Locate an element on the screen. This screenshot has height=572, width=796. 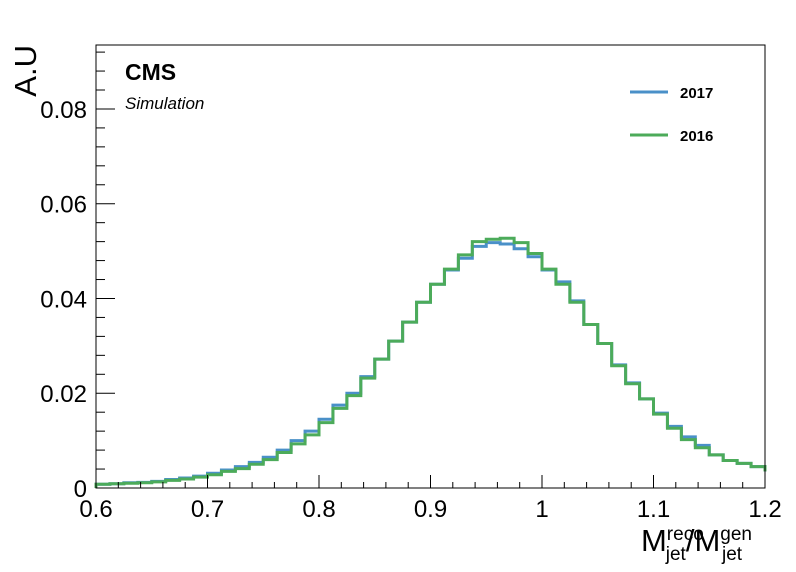
legend: 2017 2016 is located at coordinates (671, 115).